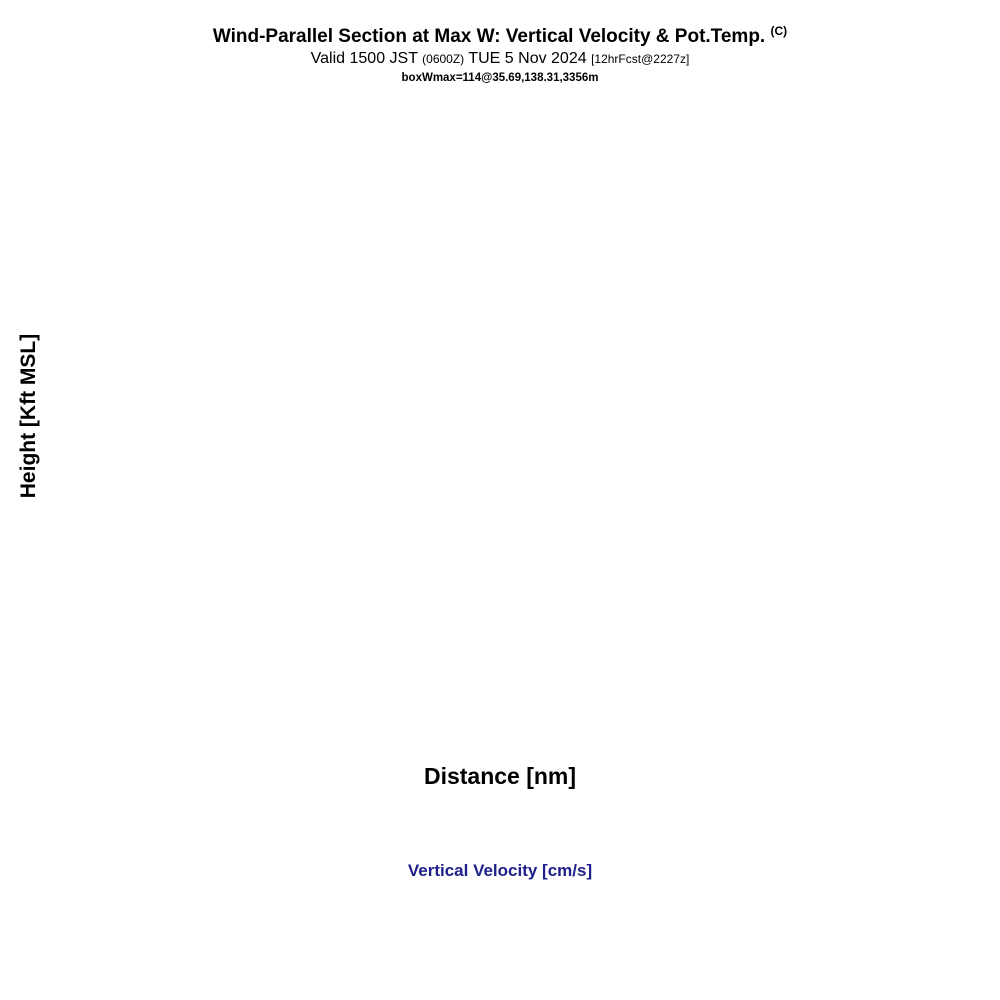  Describe the element at coordinates (640, 59) in the screenshot. I see `subtitle-forecast-tag: [12hrFcst@2227z]` at that location.